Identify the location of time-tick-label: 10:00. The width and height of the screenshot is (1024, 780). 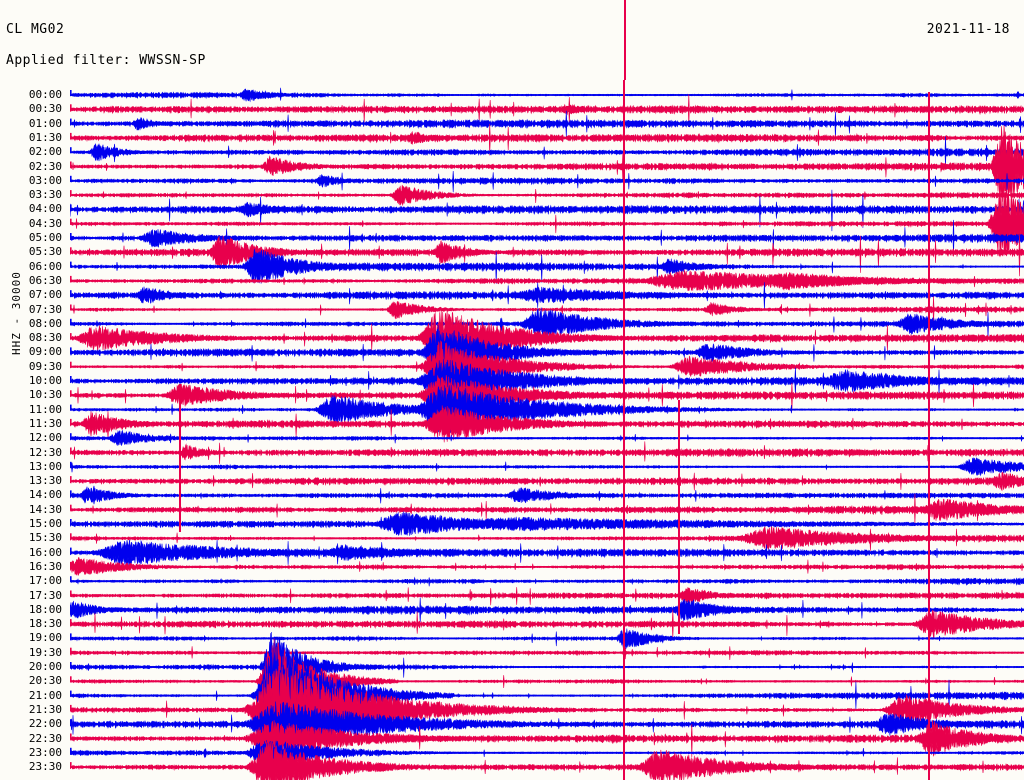
(45, 380).